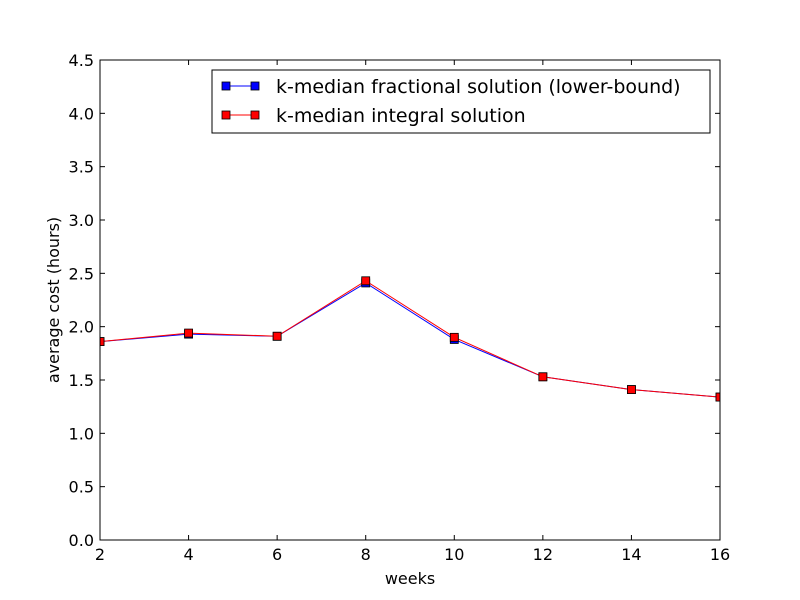 This screenshot has height=600, width=800. I want to click on legend-label: k-median integral solution, so click(401, 116).